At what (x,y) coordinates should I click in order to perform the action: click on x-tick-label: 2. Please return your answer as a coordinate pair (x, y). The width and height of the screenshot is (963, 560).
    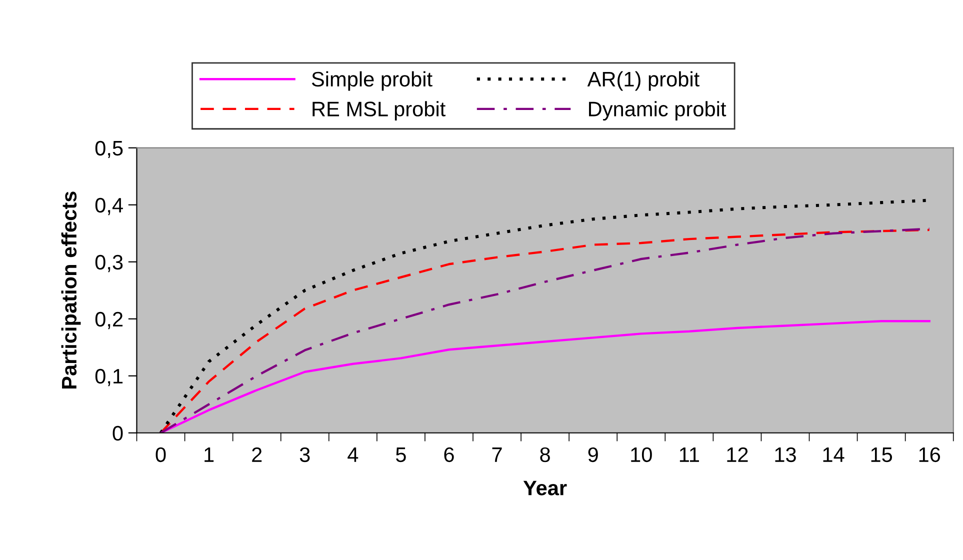
    Looking at the image, I should click on (257, 454).